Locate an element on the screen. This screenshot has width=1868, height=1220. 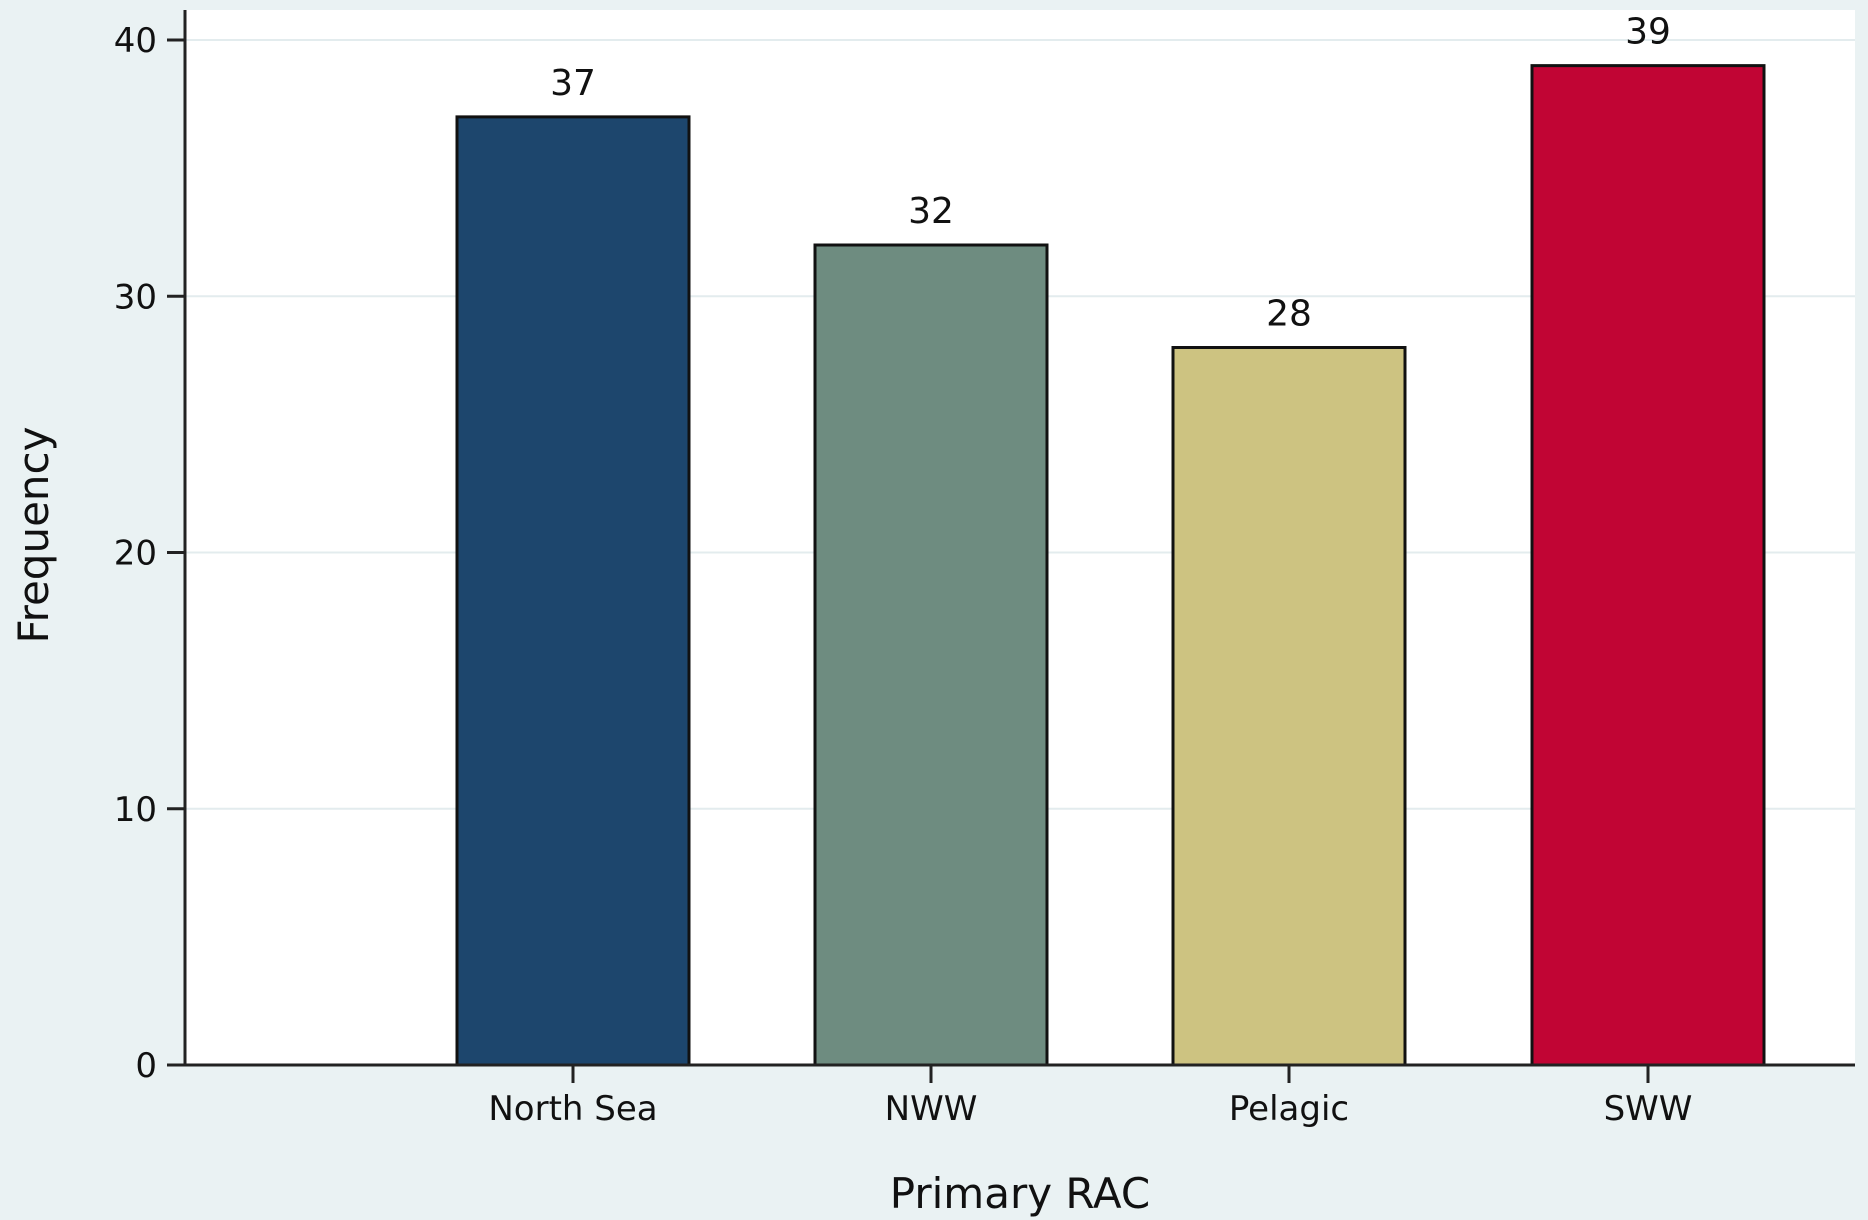
y-tick-label: 20 is located at coordinates (135, 554).